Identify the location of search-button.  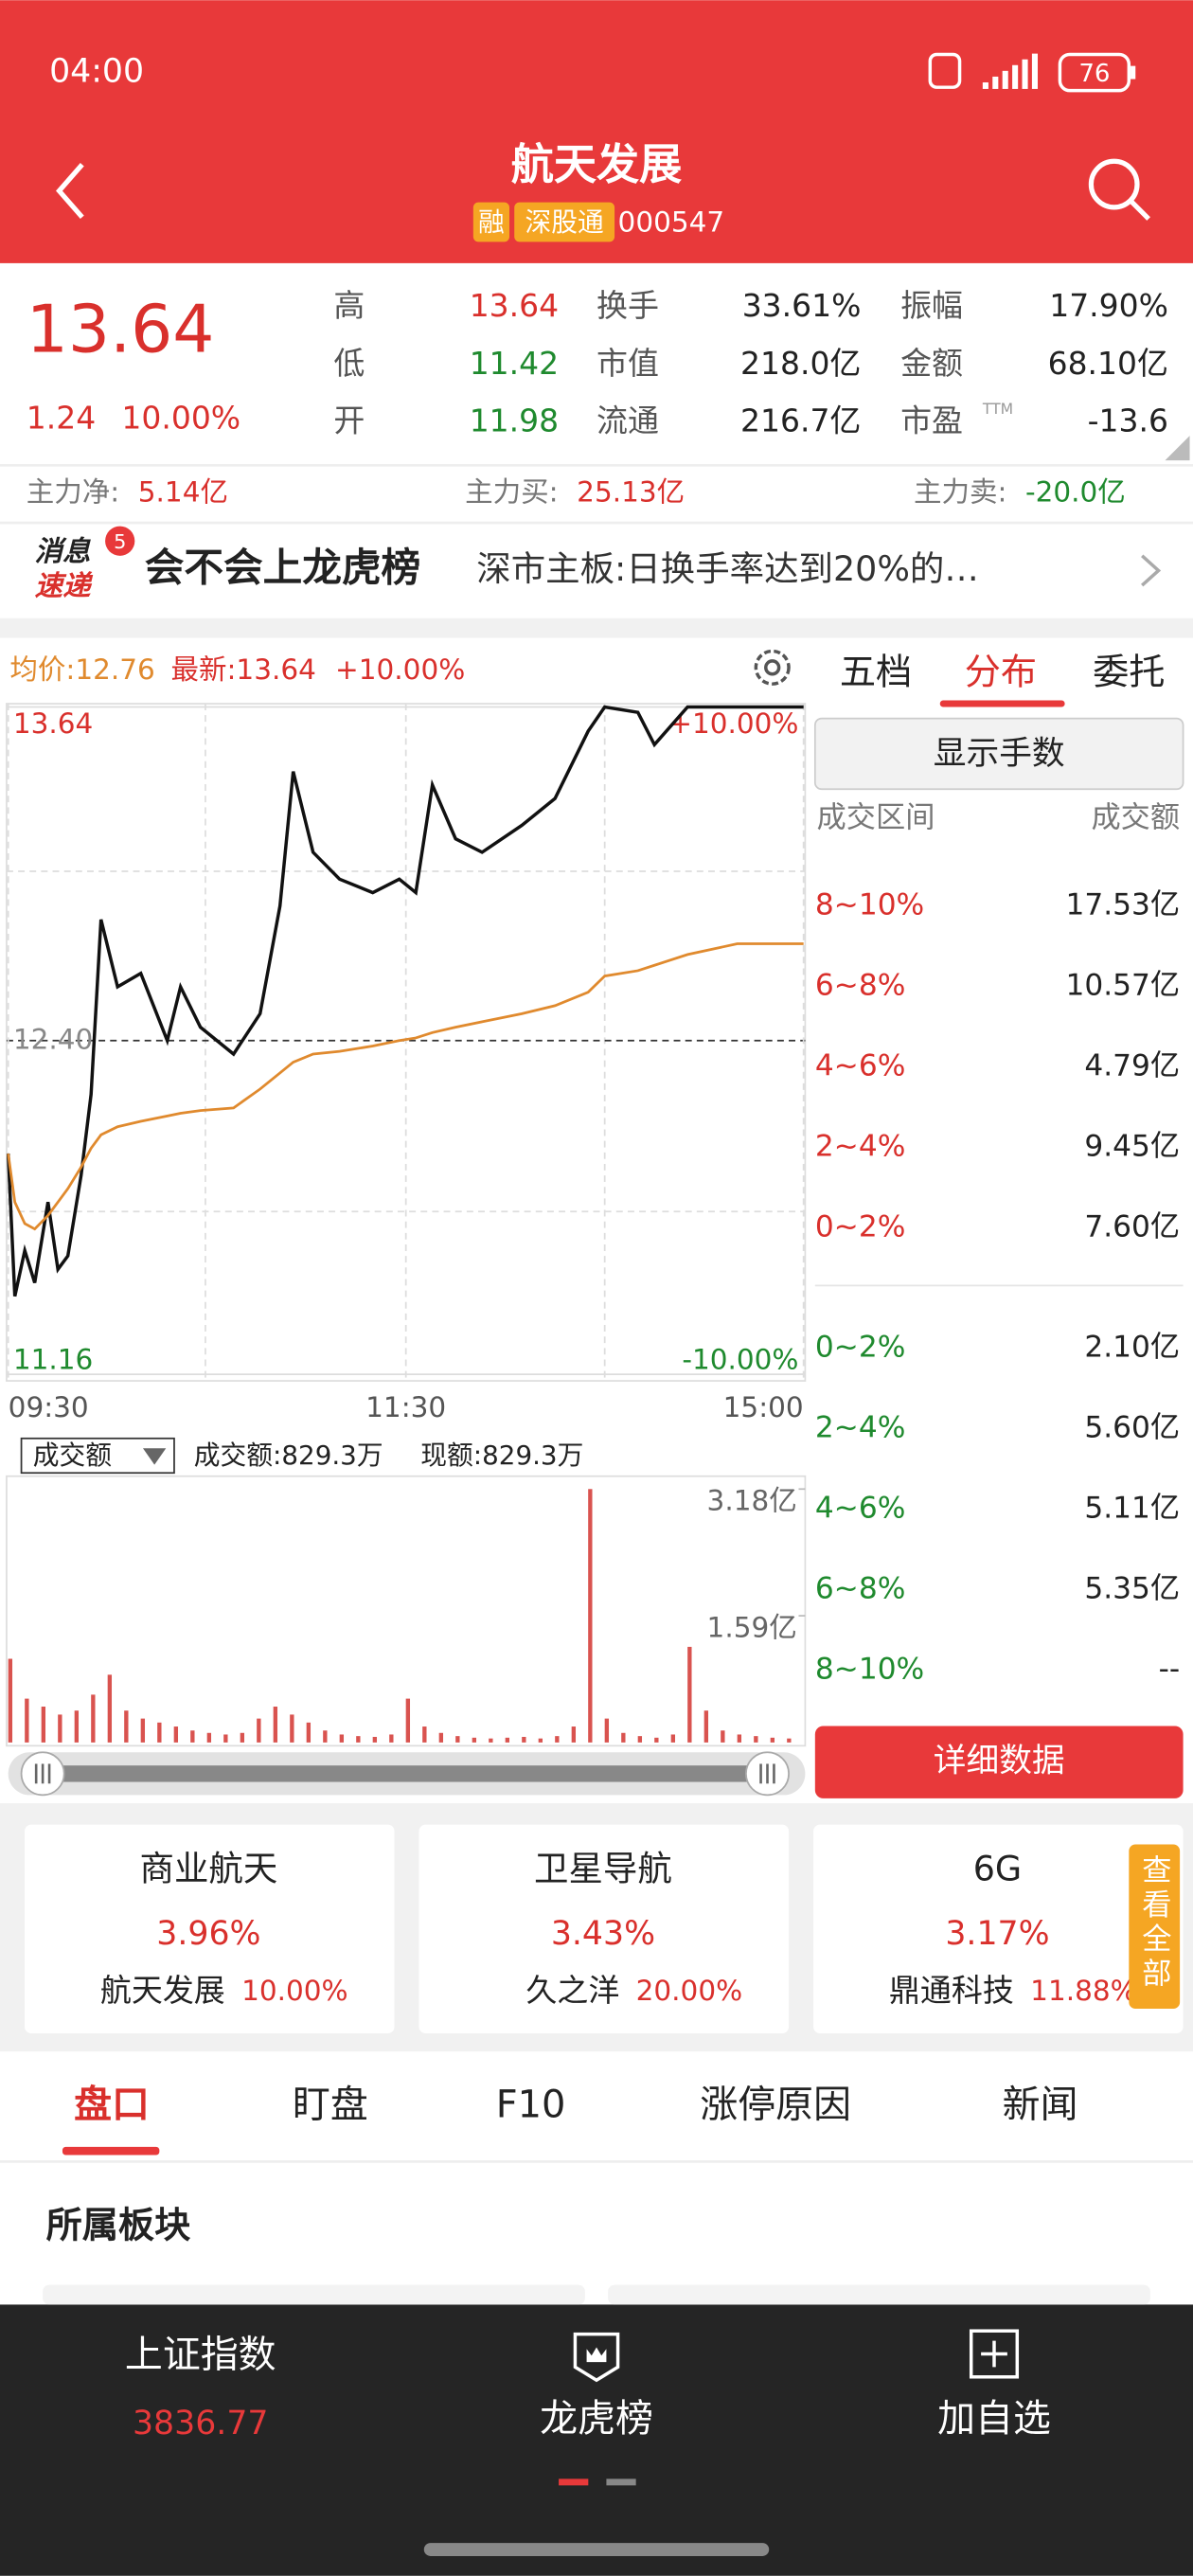
(1114, 184).